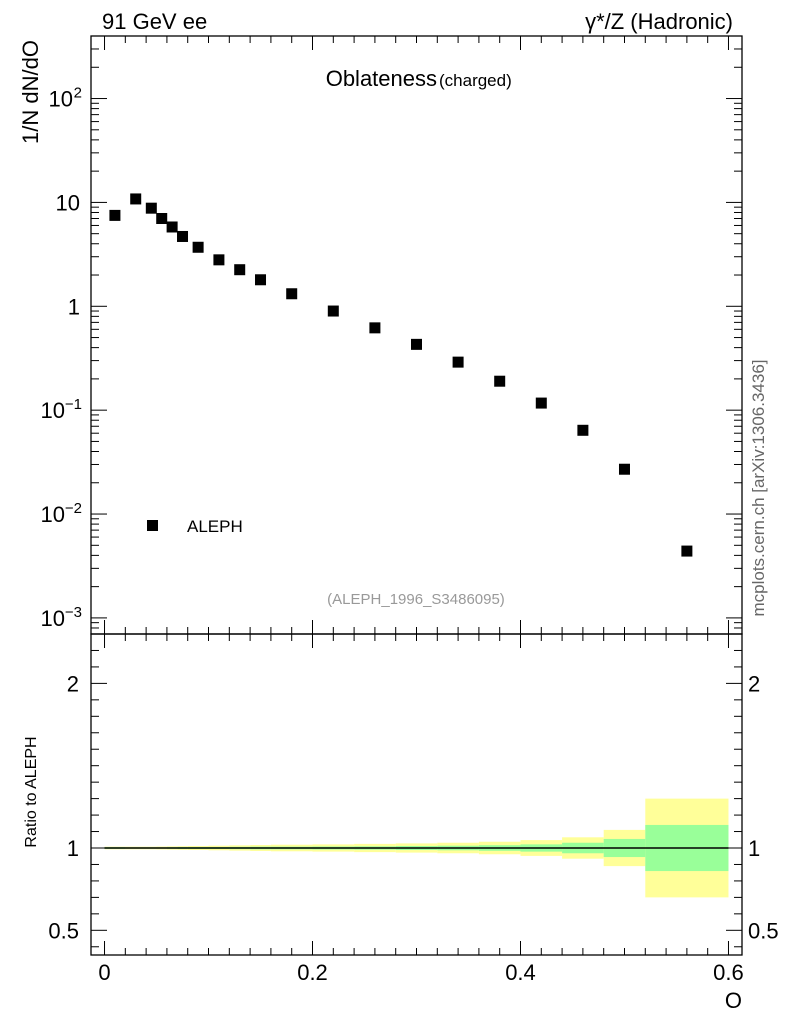  What do you see at coordinates (754, 848) in the screenshot?
I see `ratio-tick-label-right: 1` at bounding box center [754, 848].